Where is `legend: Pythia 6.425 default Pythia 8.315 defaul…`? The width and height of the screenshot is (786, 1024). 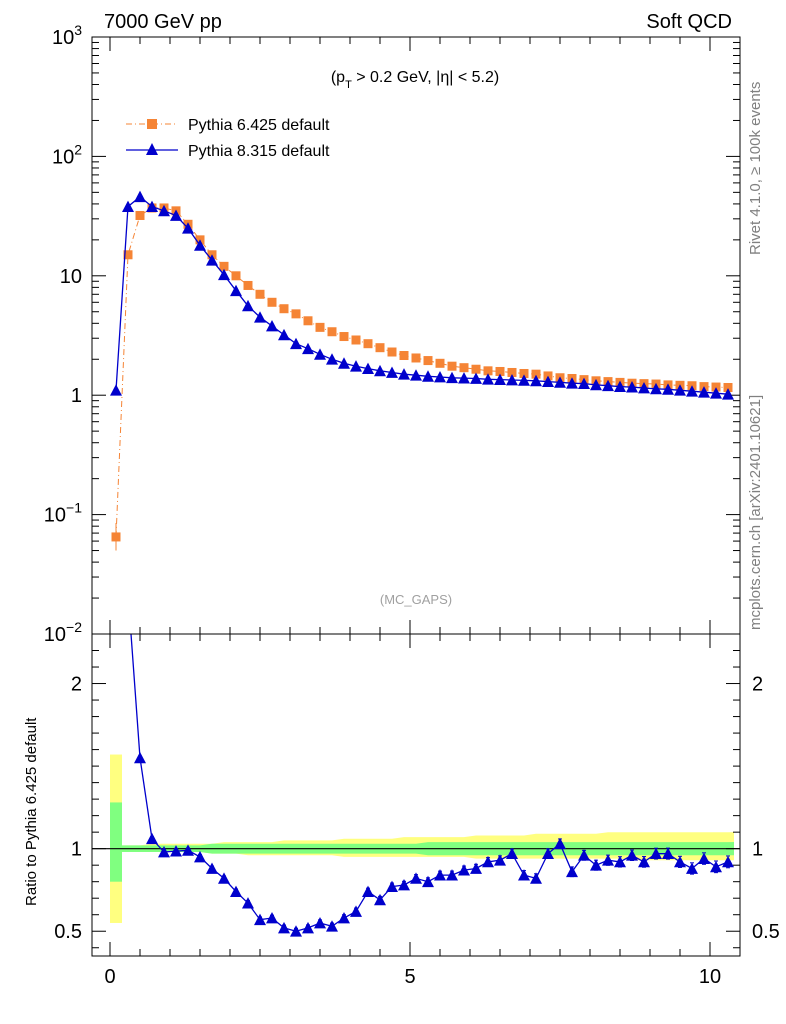 legend: Pythia 6.425 default Pythia 8.315 defaul… is located at coordinates (228, 138).